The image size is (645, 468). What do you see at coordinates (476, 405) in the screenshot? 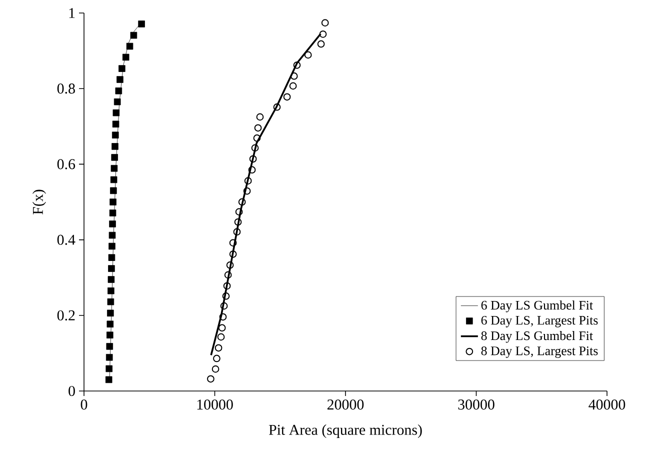
I see `x-tick-label: 30000` at bounding box center [476, 405].